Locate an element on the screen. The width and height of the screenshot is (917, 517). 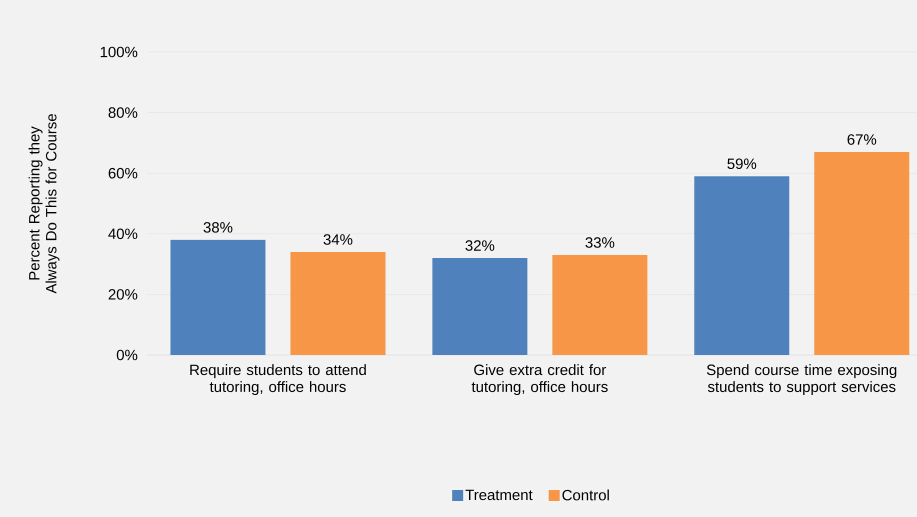
y-tick-label: 80% is located at coordinates (123, 112).